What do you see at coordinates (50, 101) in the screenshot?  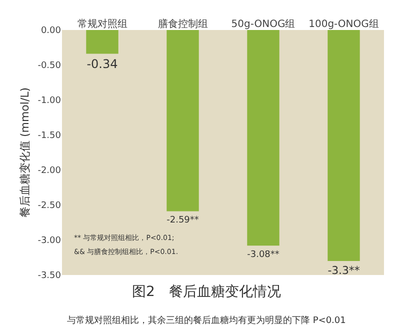 I see `y-tick-label: -1.00` at bounding box center [50, 101].